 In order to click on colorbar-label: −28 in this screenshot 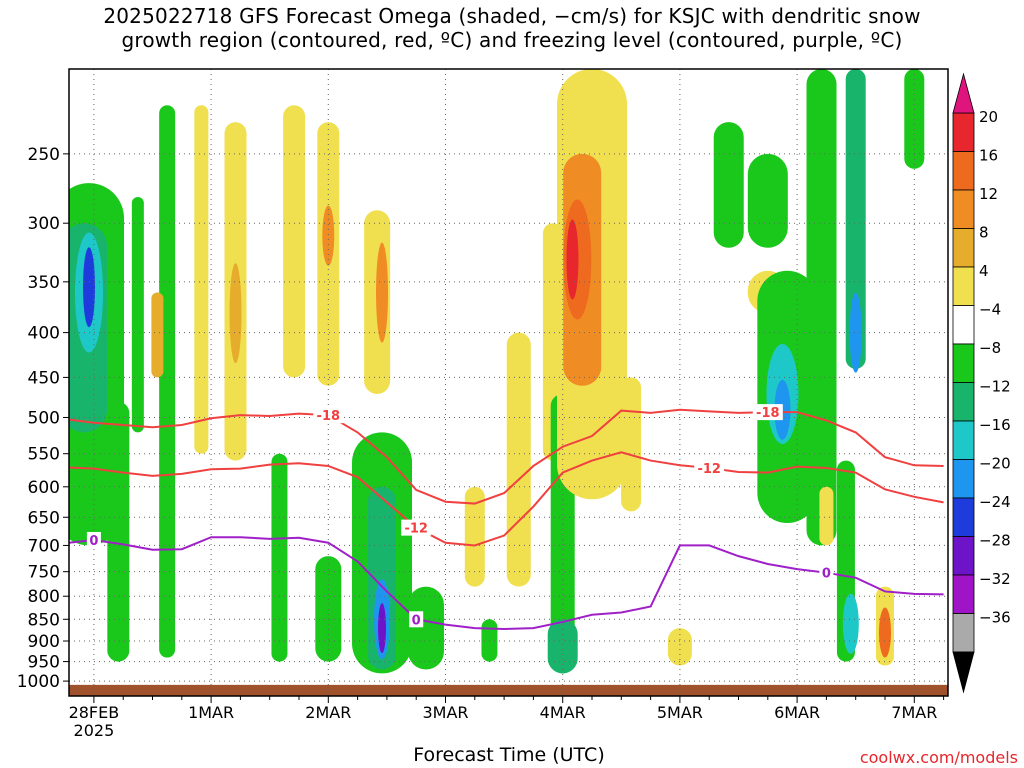, I will do `click(995, 541)`.